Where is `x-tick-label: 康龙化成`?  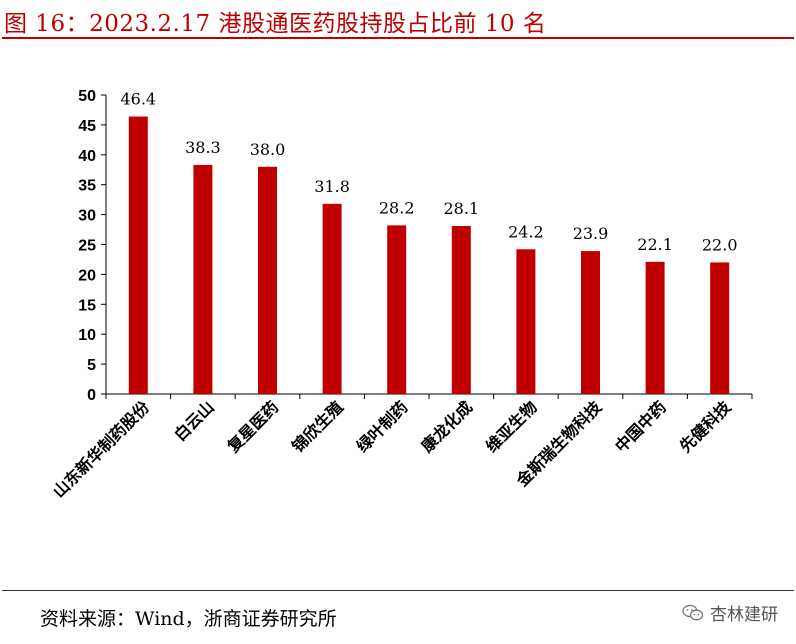 x-tick-label: 康龙化成 is located at coordinates (446, 426).